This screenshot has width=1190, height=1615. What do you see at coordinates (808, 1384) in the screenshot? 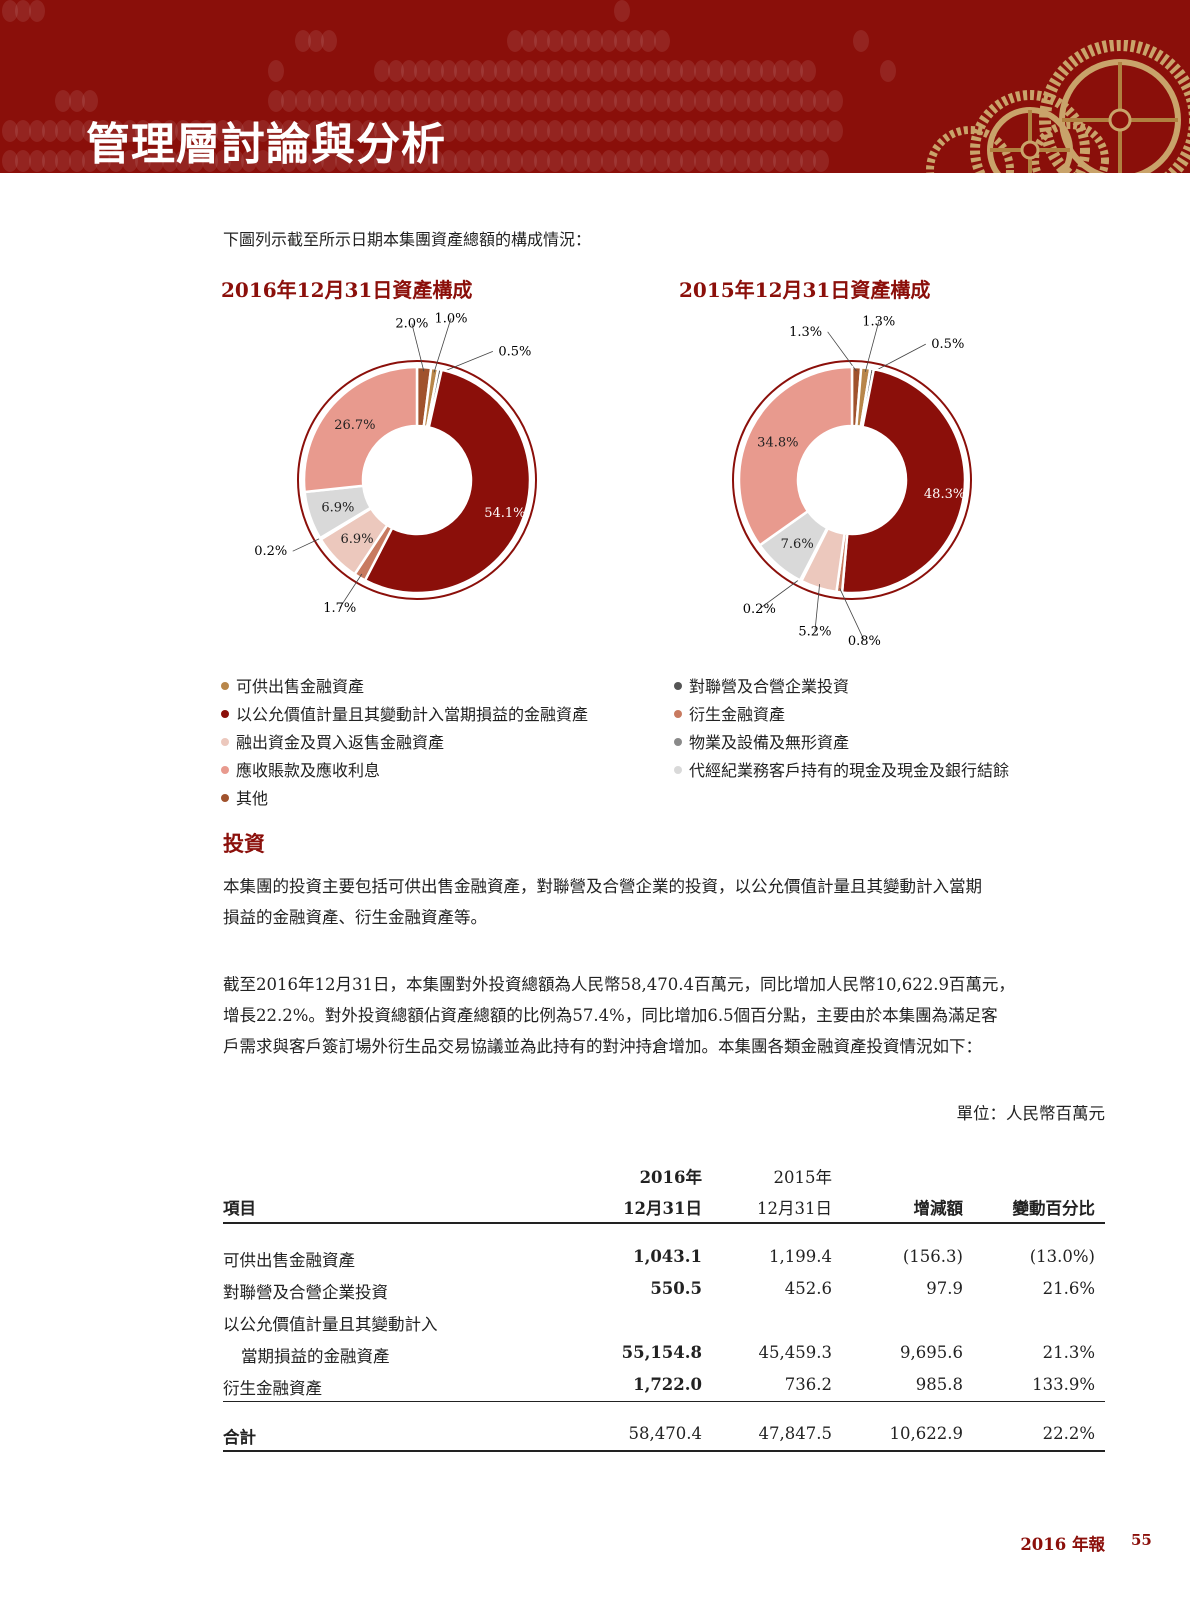
I see `cell-2015: 736.2` at bounding box center [808, 1384].